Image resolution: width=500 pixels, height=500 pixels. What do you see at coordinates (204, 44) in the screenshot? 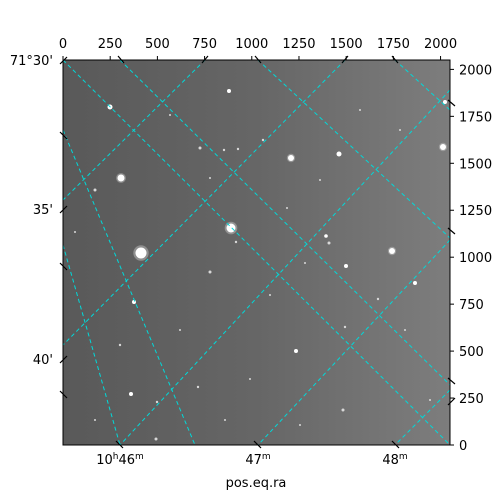
I see `top-tick-label: 750` at bounding box center [204, 44].